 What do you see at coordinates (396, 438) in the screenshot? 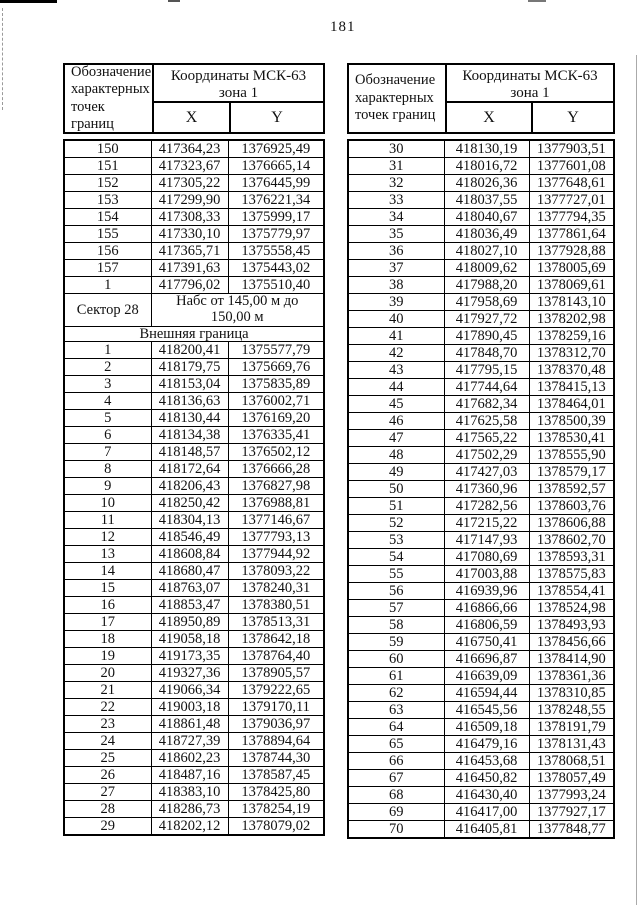
I see `point-number: 47` at bounding box center [396, 438].